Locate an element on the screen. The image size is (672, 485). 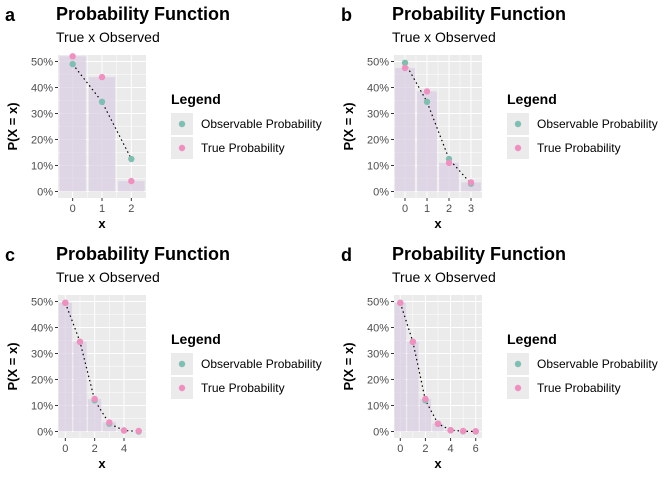
panel-letter: b is located at coordinates (346, 15).